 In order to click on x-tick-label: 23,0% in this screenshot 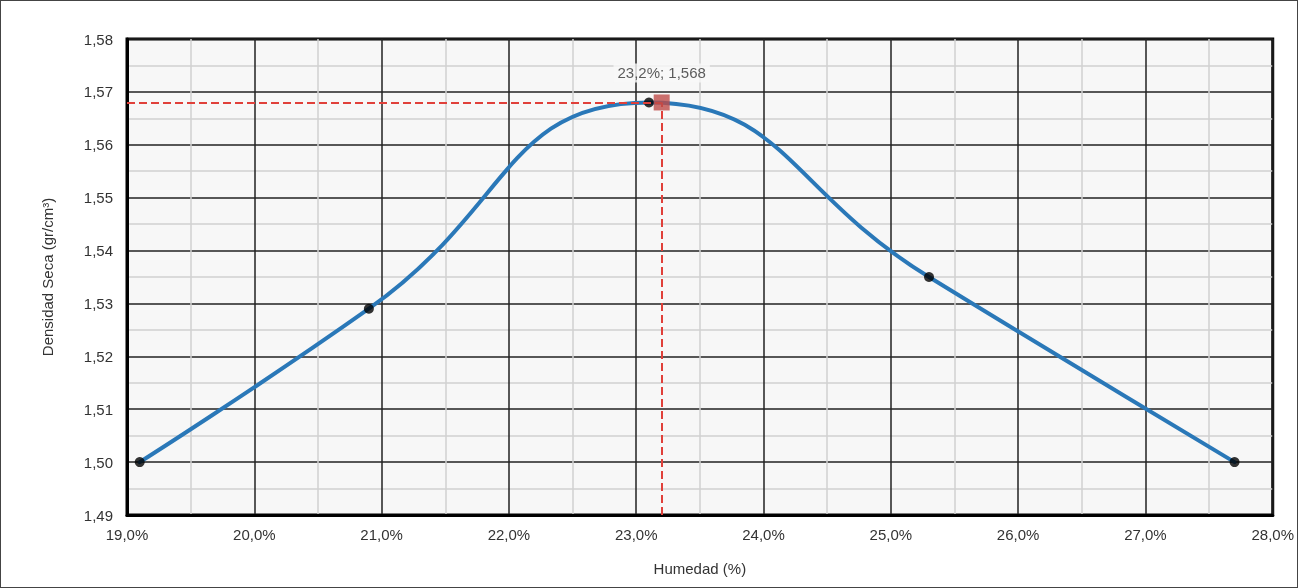, I will do `click(636, 534)`.